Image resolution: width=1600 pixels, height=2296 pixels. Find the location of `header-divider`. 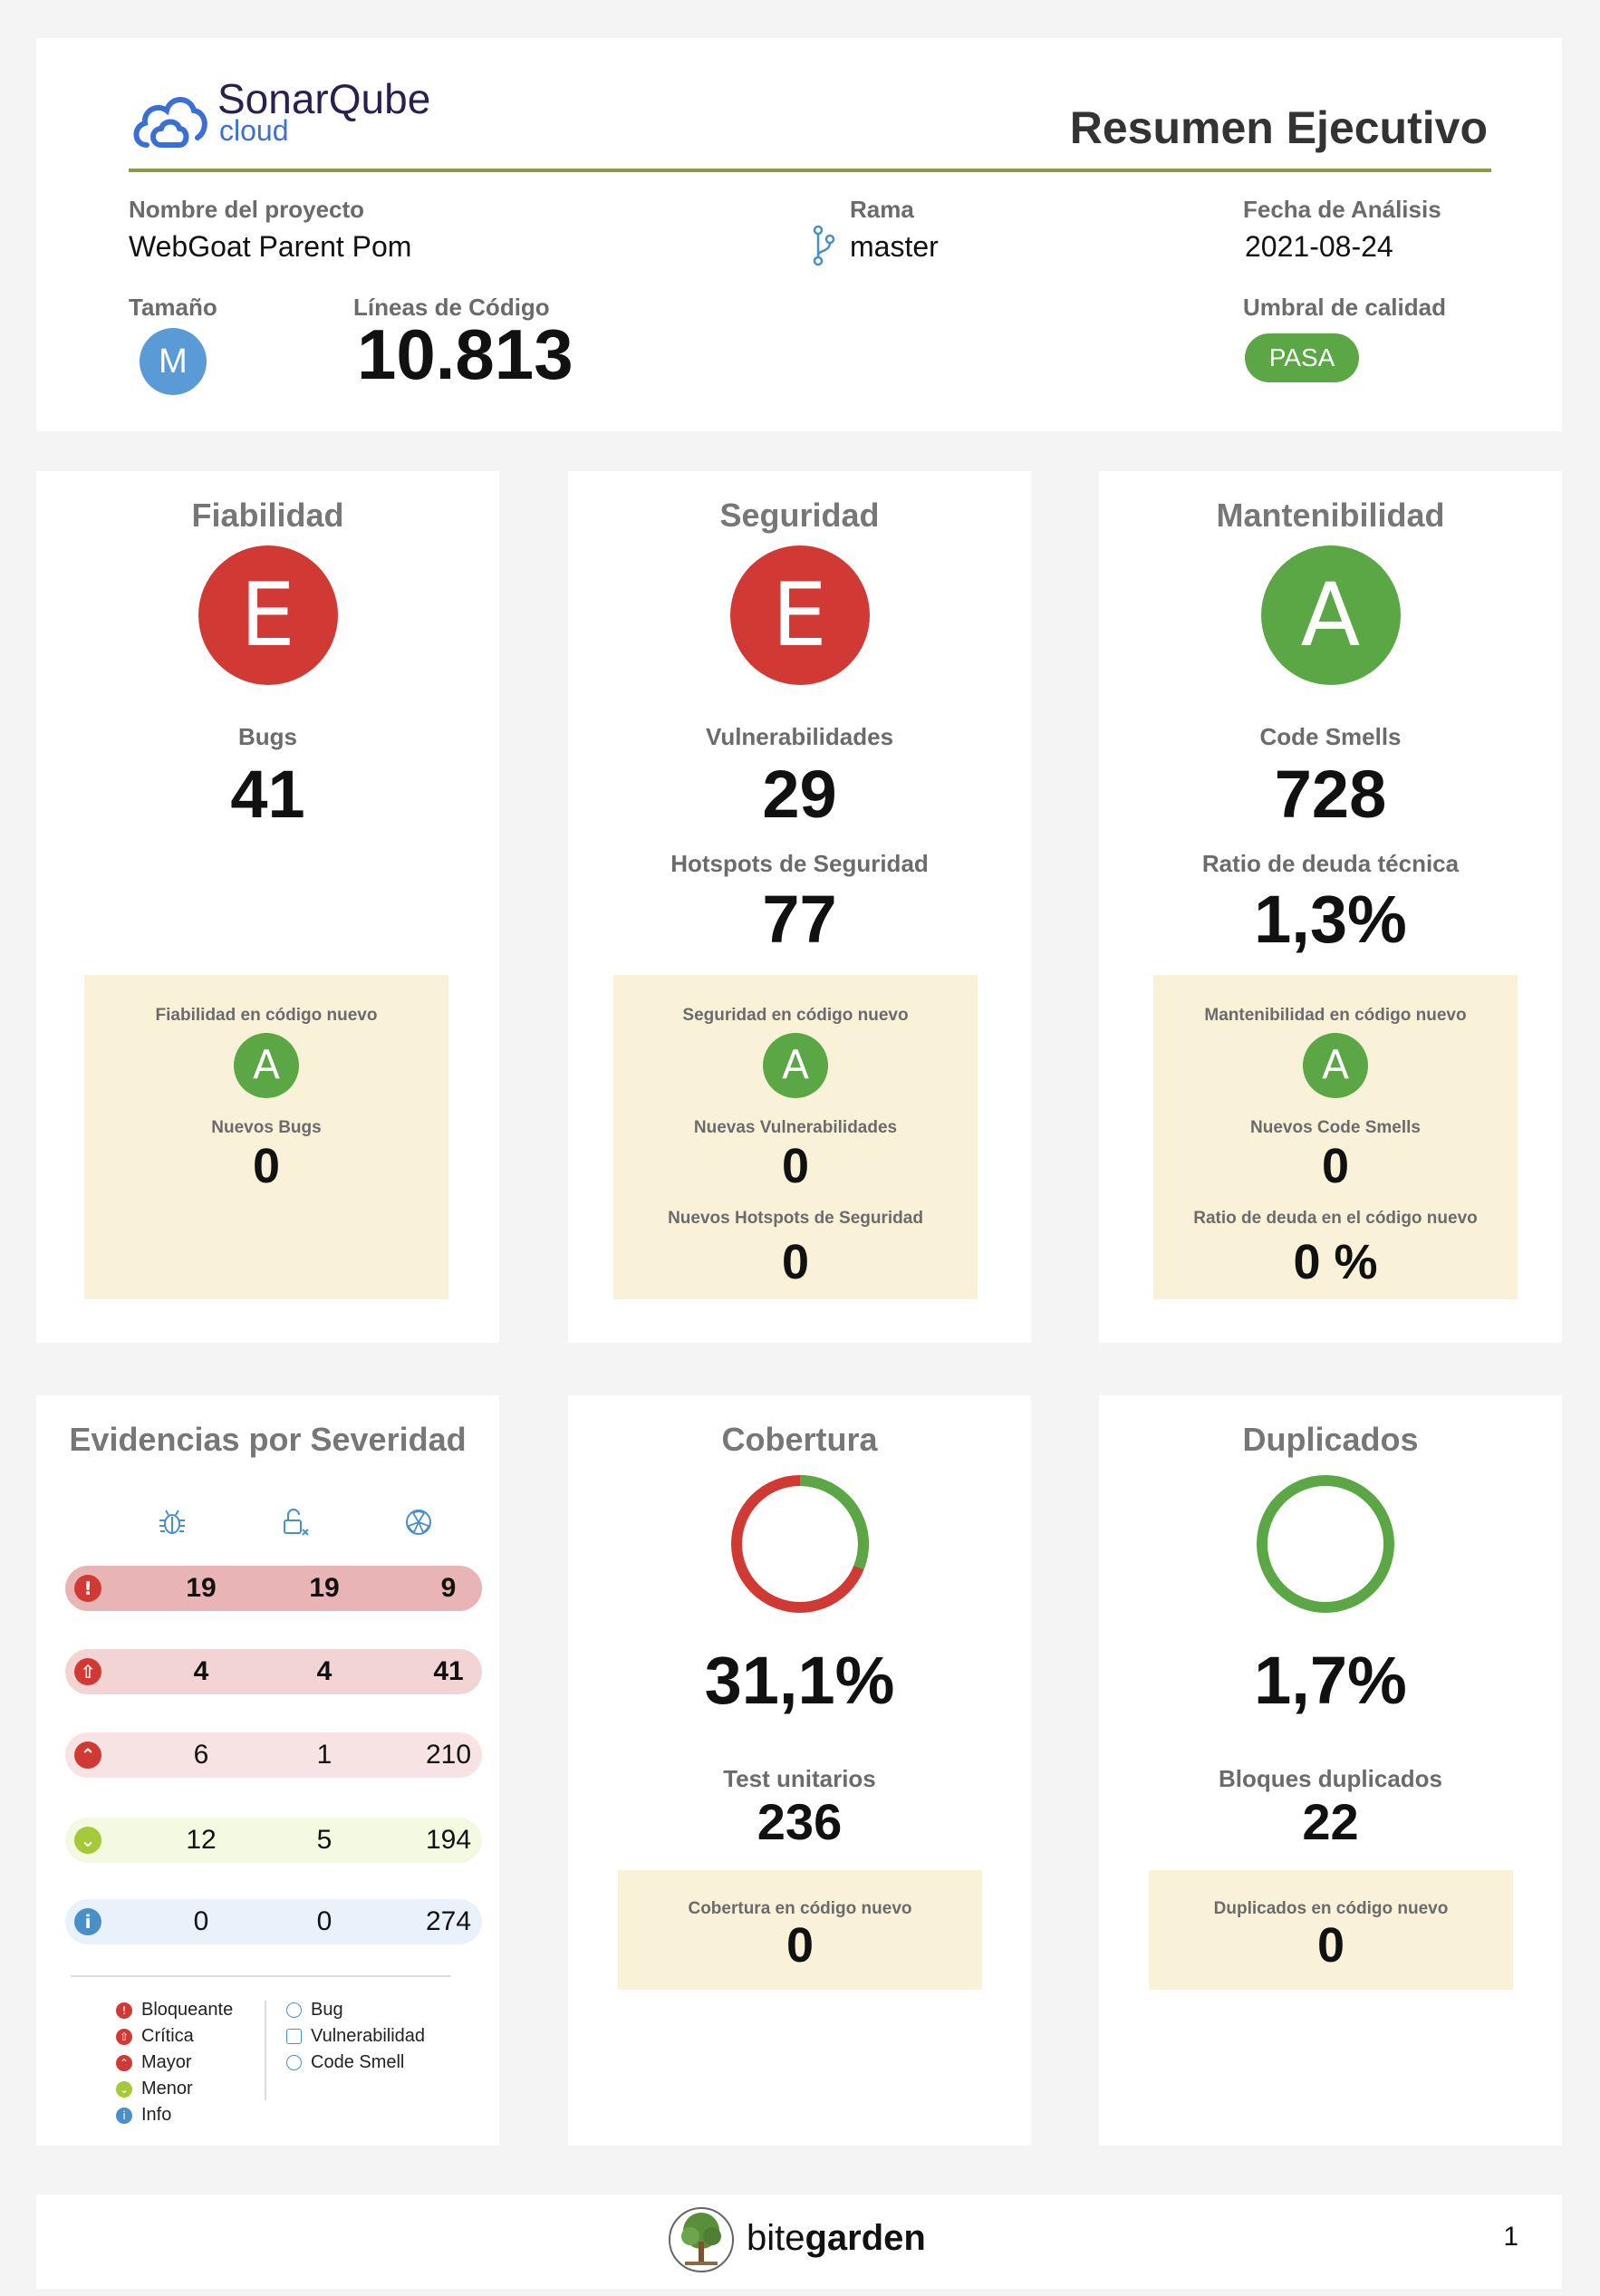

header-divider is located at coordinates (810, 171).